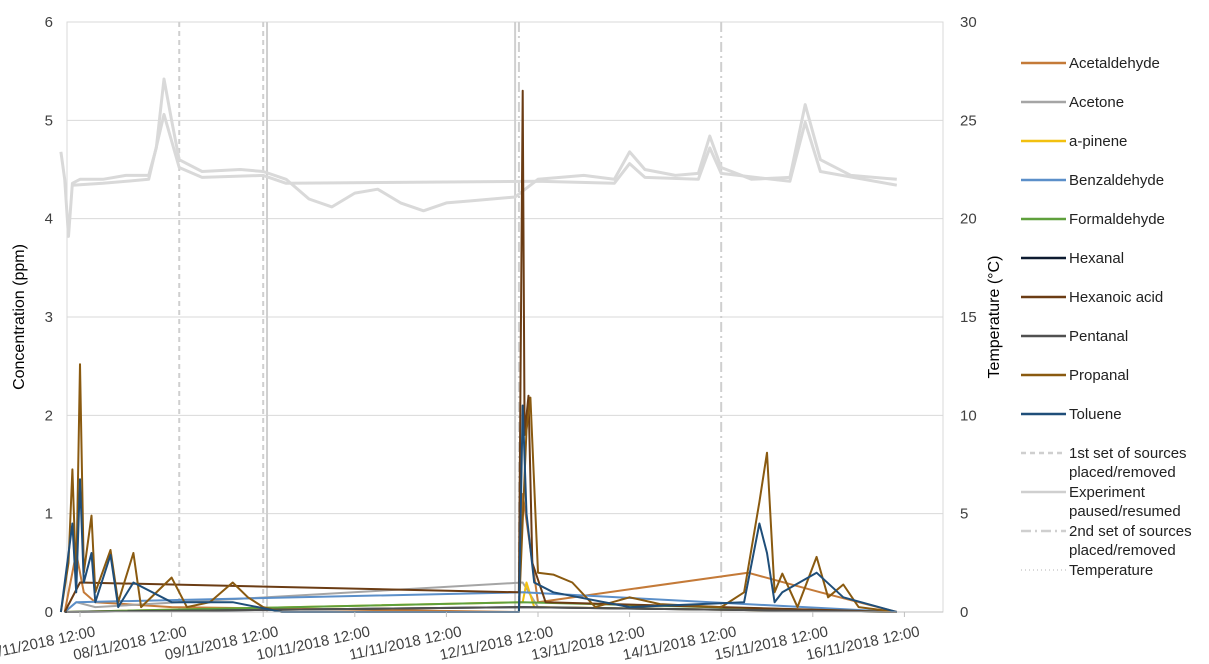 This screenshot has width=1209, height=664. Describe the element at coordinates (1095, 414) in the screenshot. I see `legend-label: Toluene` at that location.